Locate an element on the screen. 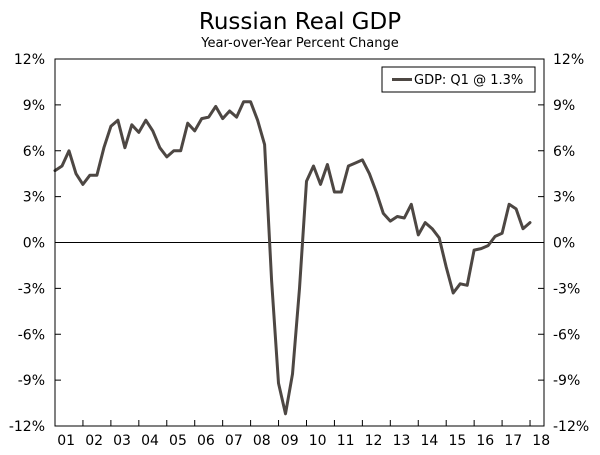  x-tick-label: 02 is located at coordinates (94, 441).